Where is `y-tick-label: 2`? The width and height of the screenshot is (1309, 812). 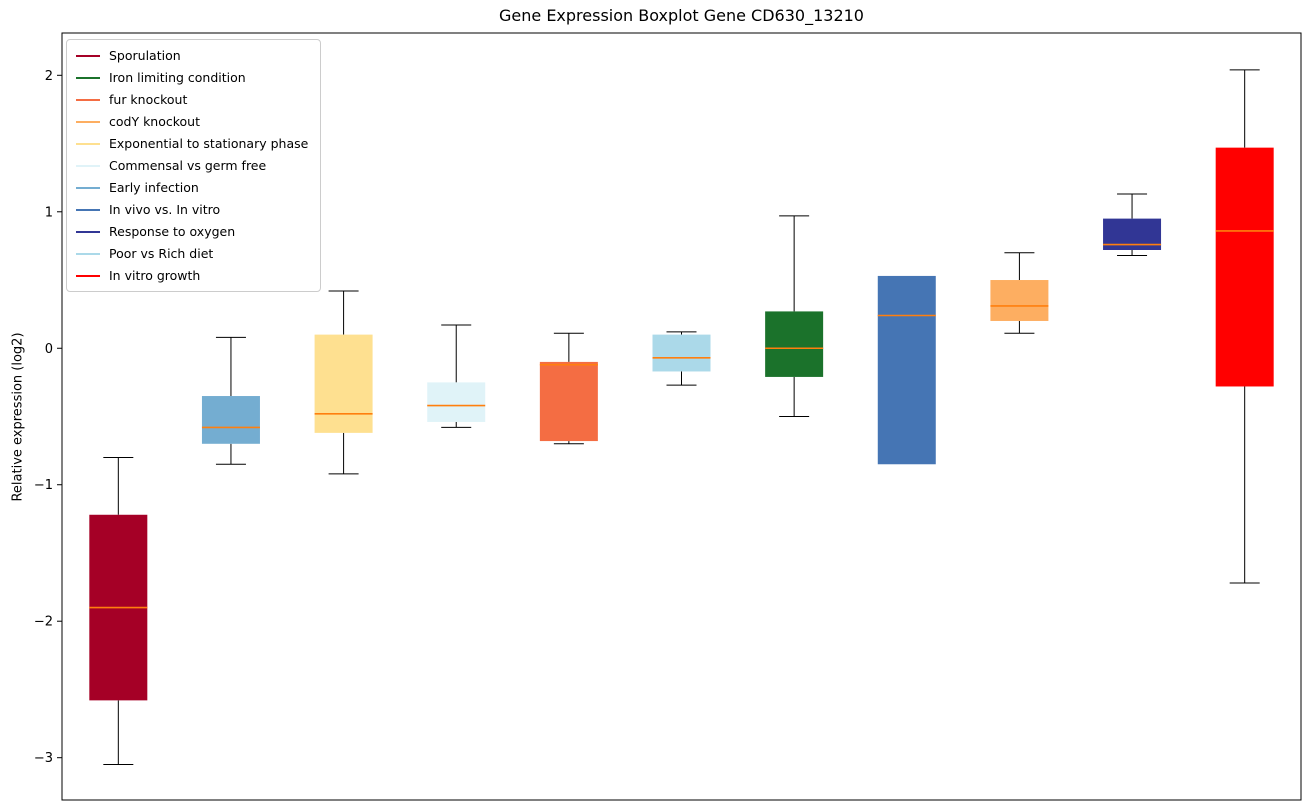 y-tick-label: 2 is located at coordinates (49, 76).